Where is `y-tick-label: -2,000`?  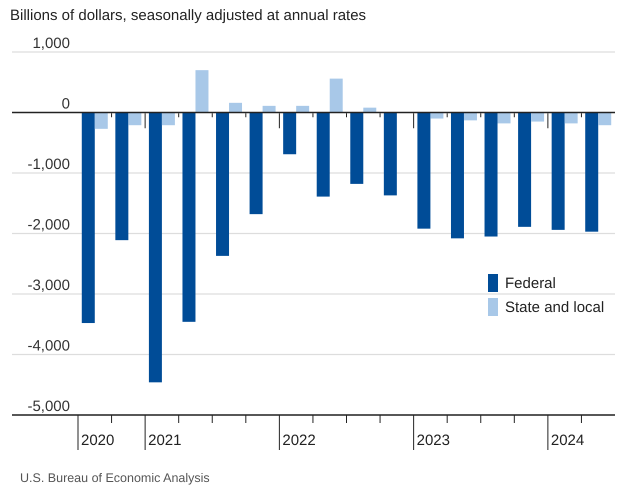 y-tick-label: -2,000 is located at coordinates (48, 225).